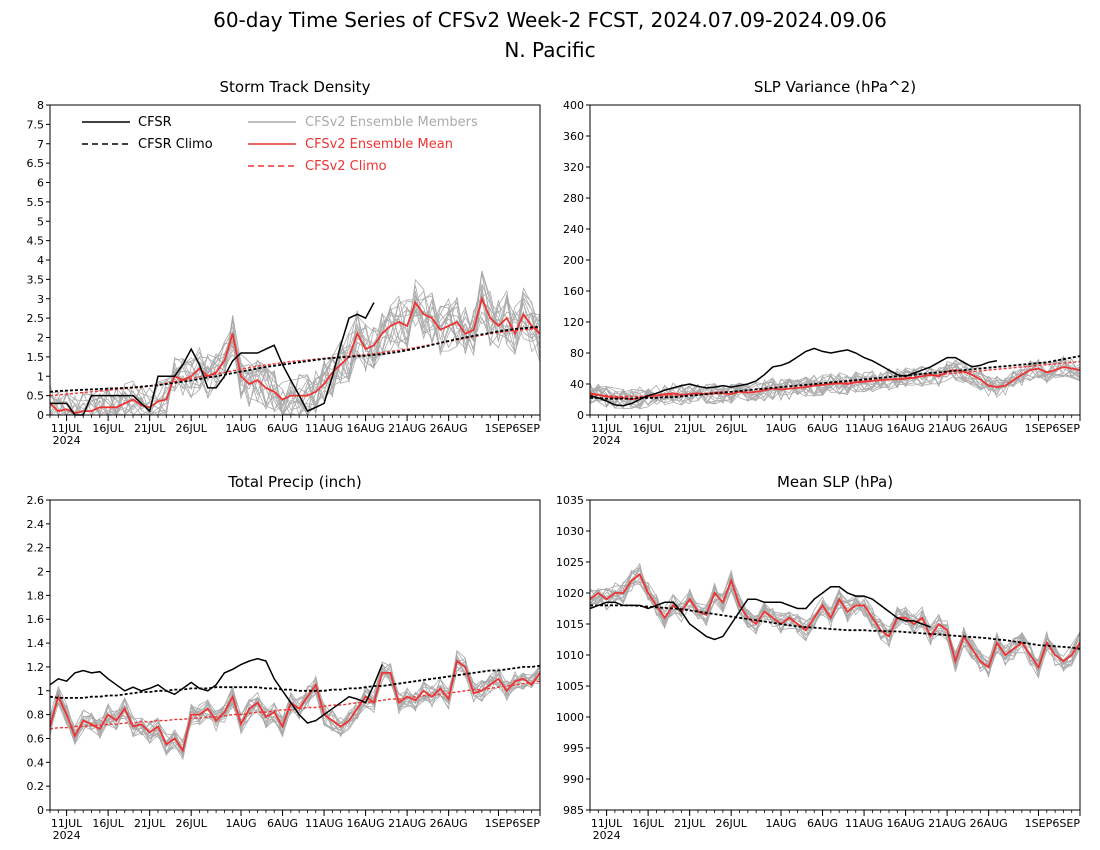 Image resolution: width=1100 pixels, height=850 pixels. What do you see at coordinates (573, 105) in the screenshot?
I see `y-tick-label: 400` at bounding box center [573, 105].